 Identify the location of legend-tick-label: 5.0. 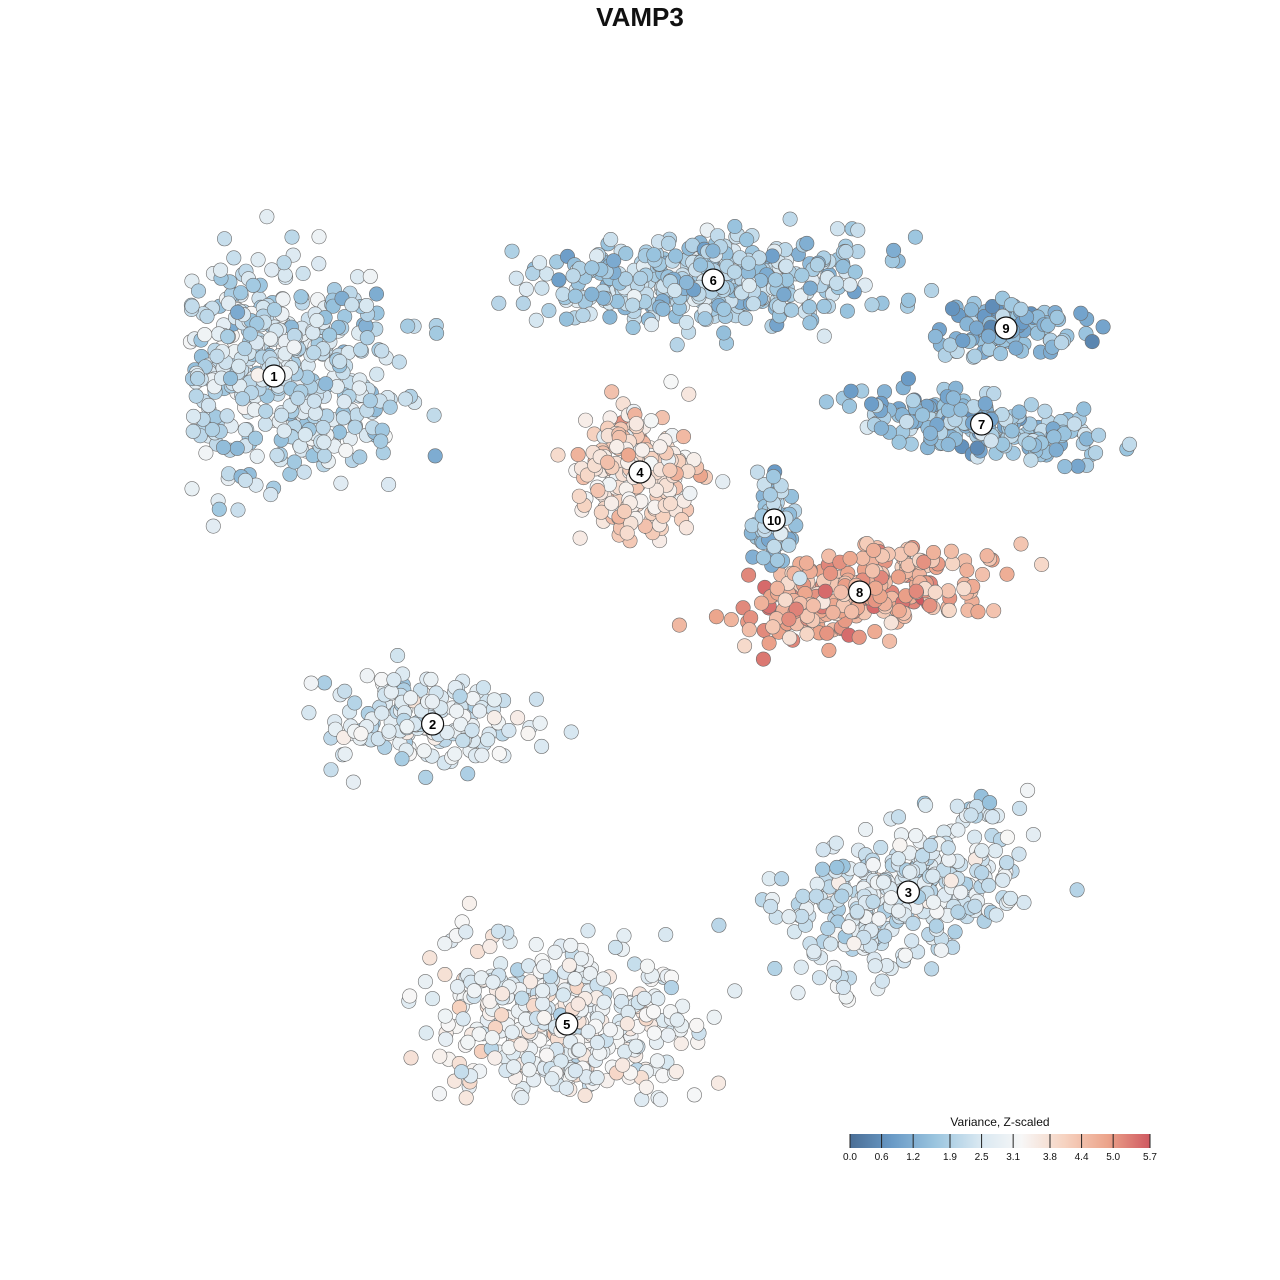
(1113, 1157).